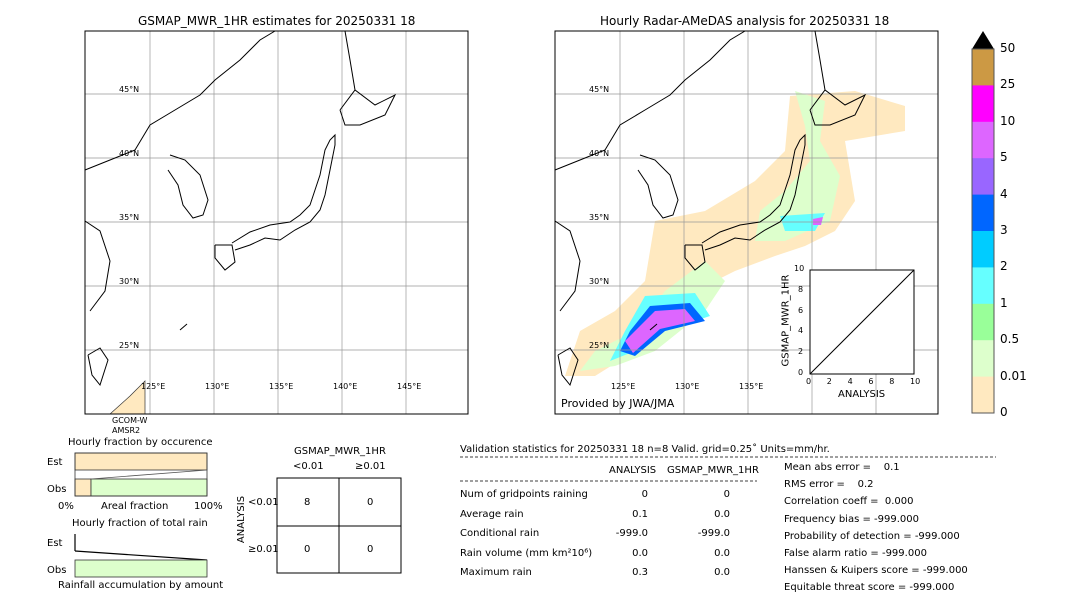 The height and width of the screenshot is (612, 1080). What do you see at coordinates (140, 523) in the screenshot?
I see `total-rain-title: Hourly fraction of total rain` at bounding box center [140, 523].